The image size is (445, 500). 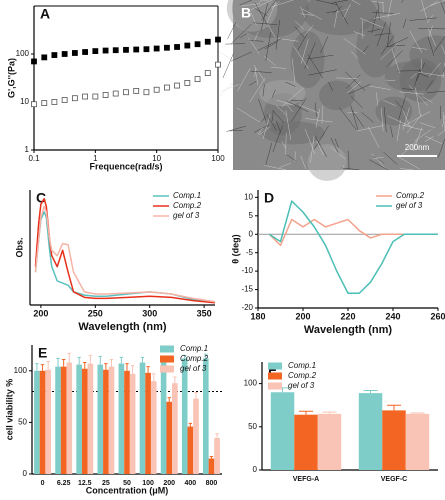 I want to click on panel-label: D, so click(x=269, y=198).